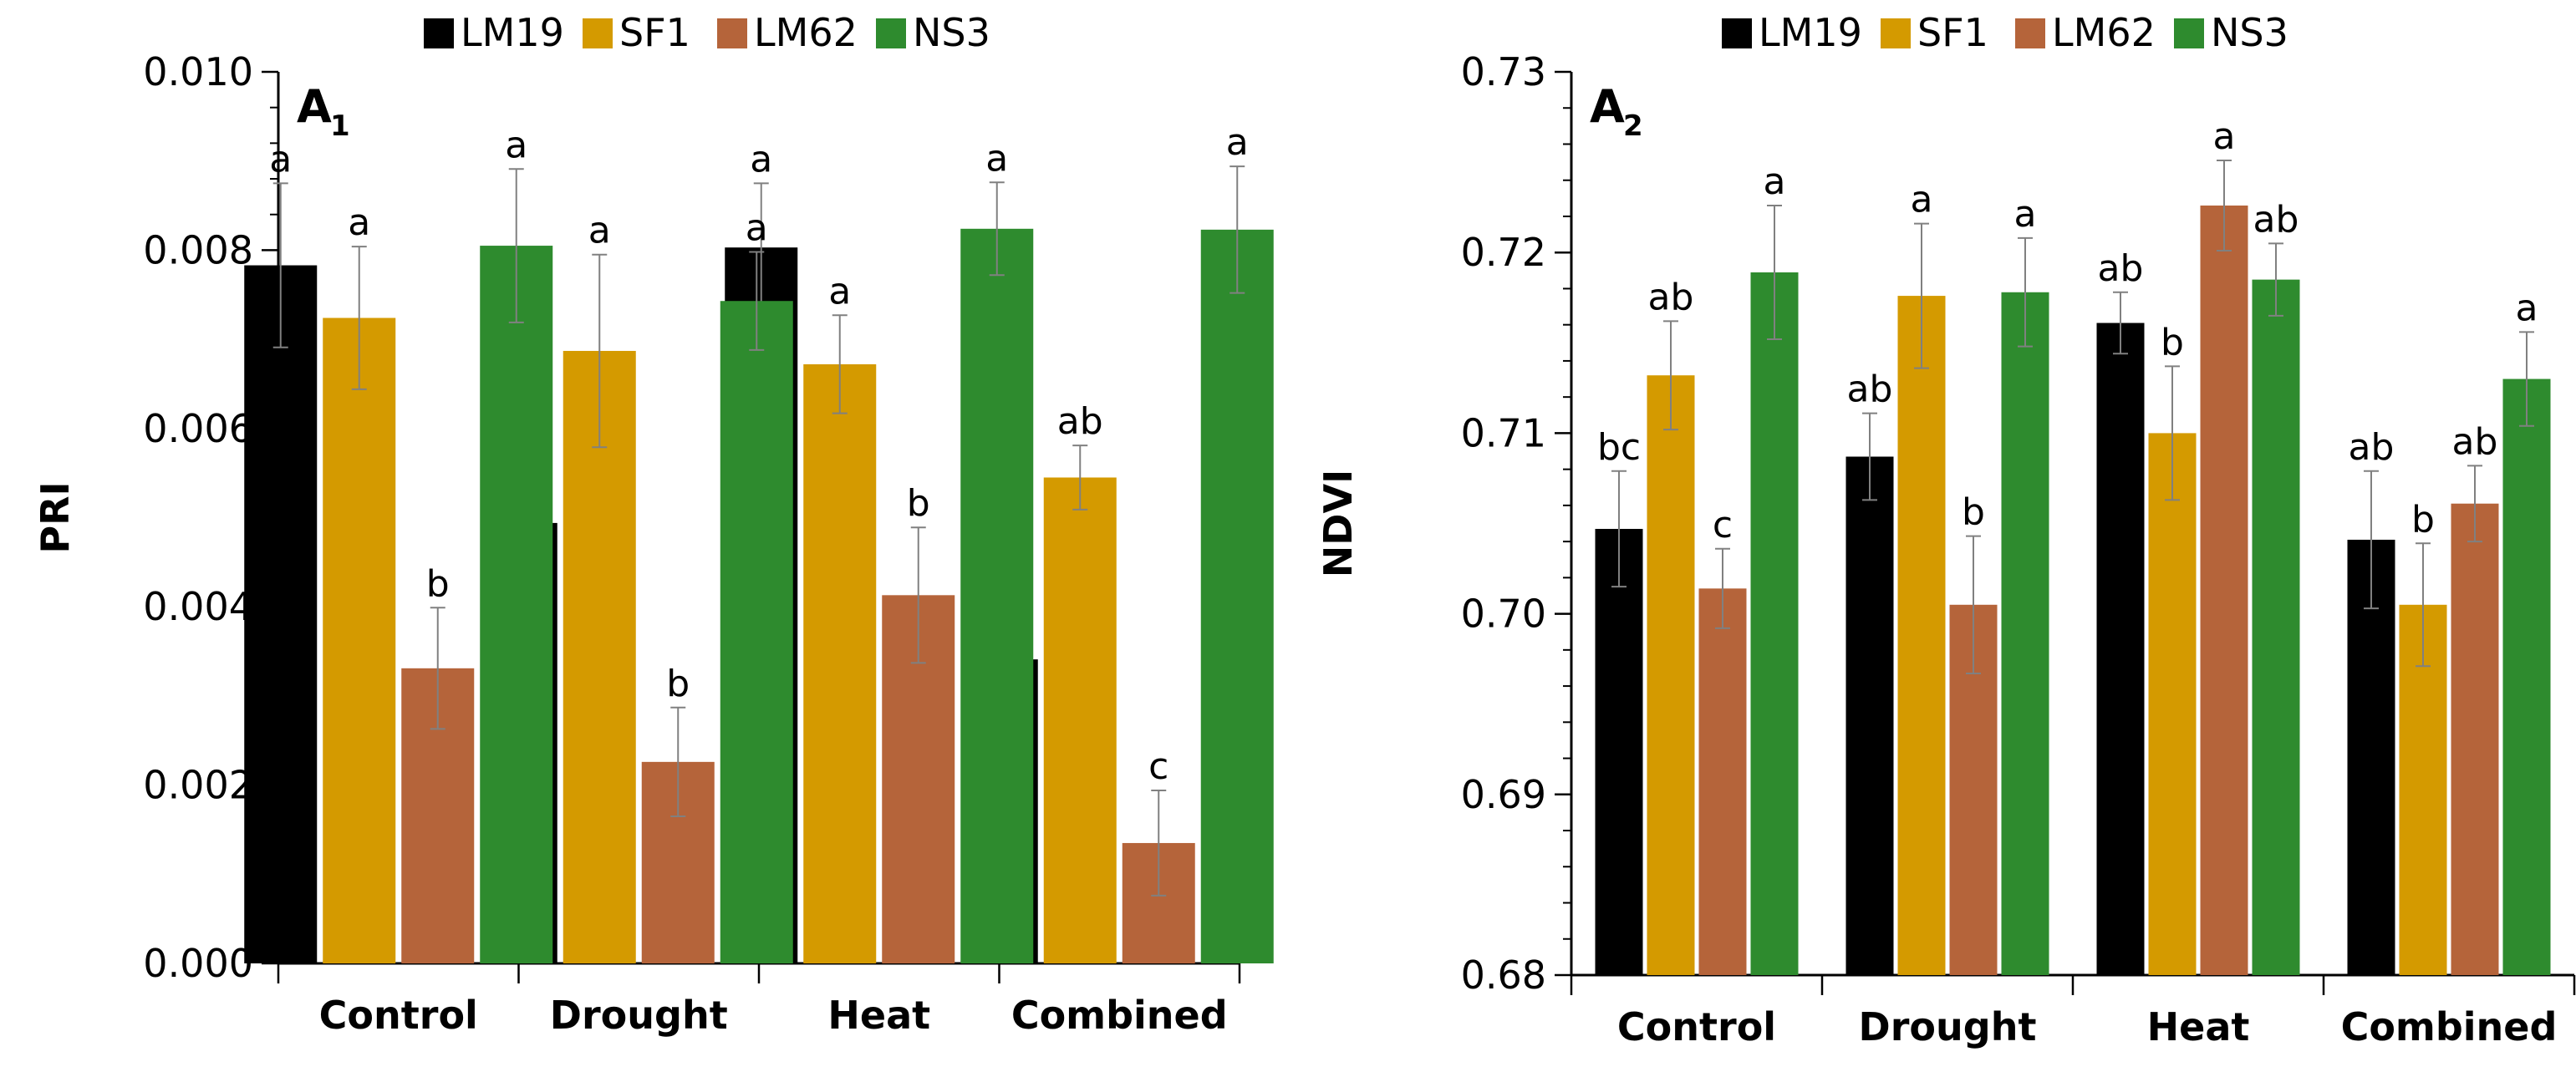  What do you see at coordinates (55, 517) in the screenshot?
I see `y-axis-label: PRI` at bounding box center [55, 517].